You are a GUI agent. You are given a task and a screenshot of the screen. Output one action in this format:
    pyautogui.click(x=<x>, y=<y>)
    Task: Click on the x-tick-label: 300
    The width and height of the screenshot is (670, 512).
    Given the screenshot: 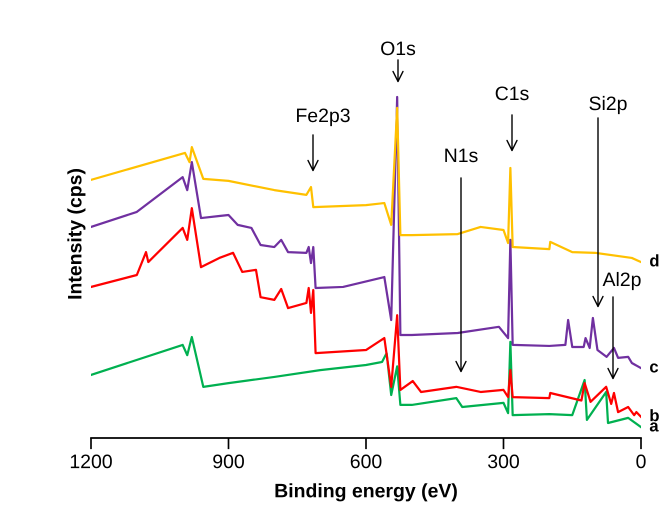 What is the action you would take?
    pyautogui.click(x=503, y=461)
    